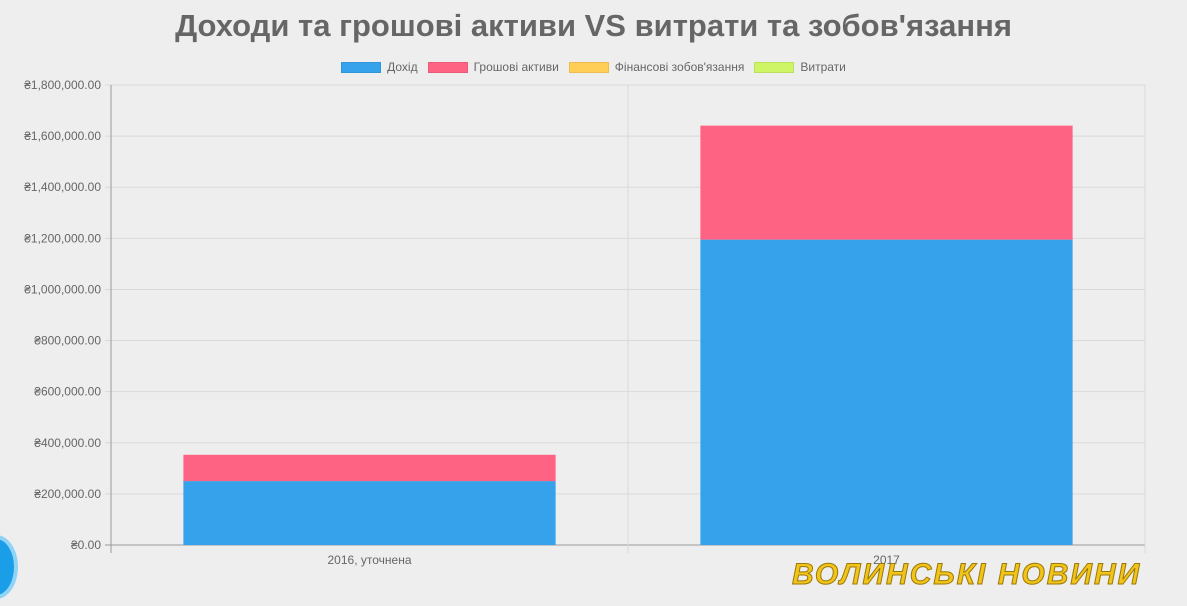 The height and width of the screenshot is (606, 1187). Describe the element at coordinates (886, 560) in the screenshot. I see `x-tick-label: 2017` at that location.